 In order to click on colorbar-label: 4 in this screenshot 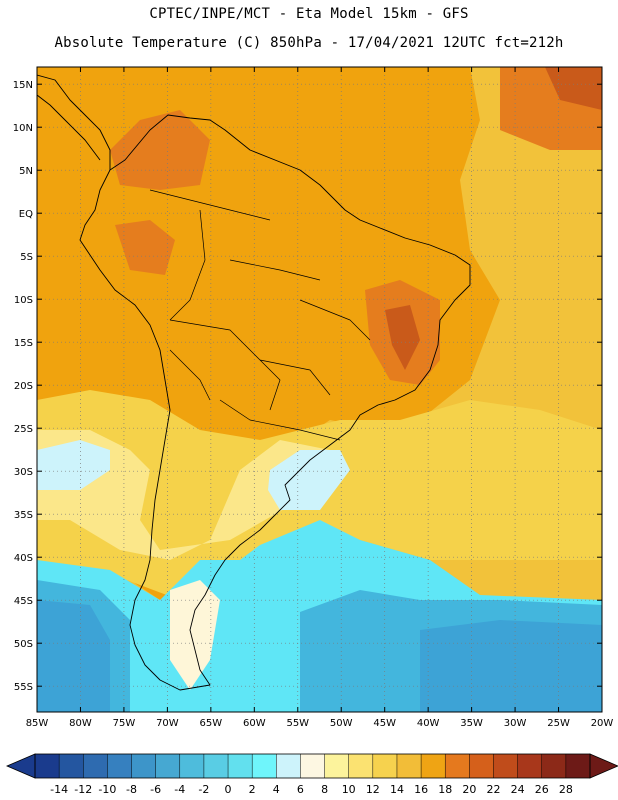, I will do `click(276, 789)`.